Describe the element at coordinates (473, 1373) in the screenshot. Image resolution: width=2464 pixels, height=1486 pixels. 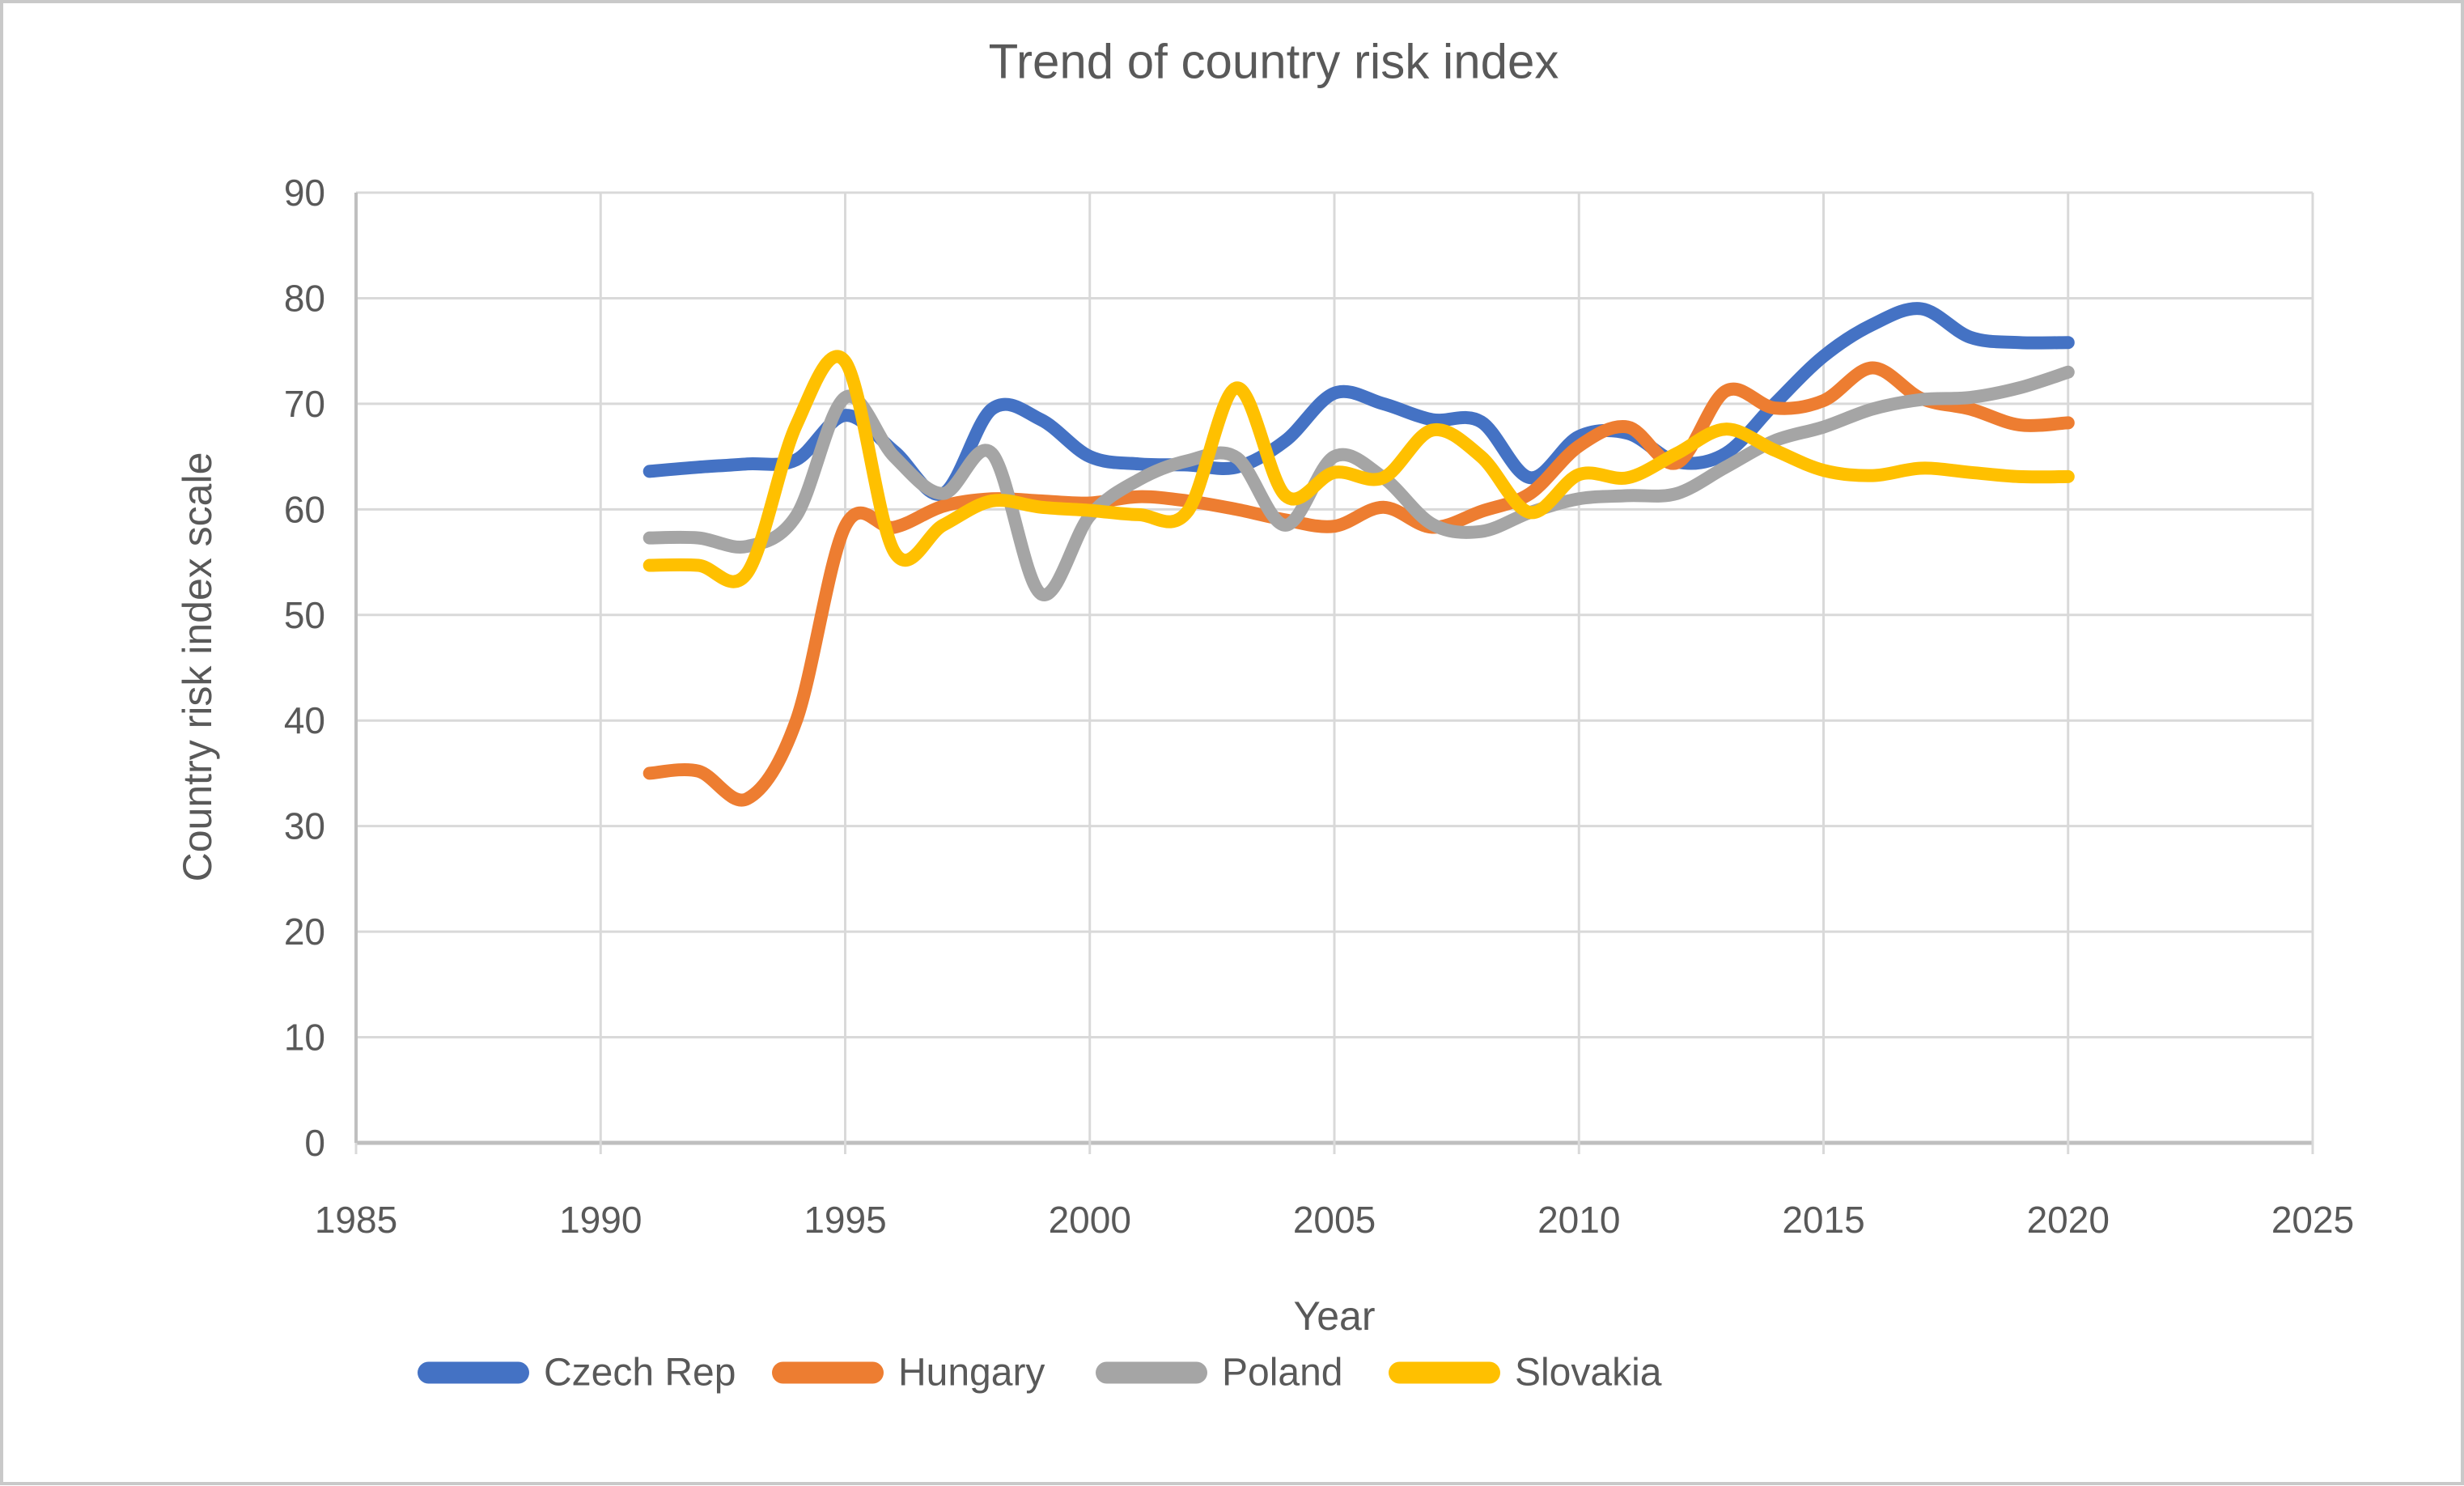
I see `legend-swatch-czech-rep` at that location.